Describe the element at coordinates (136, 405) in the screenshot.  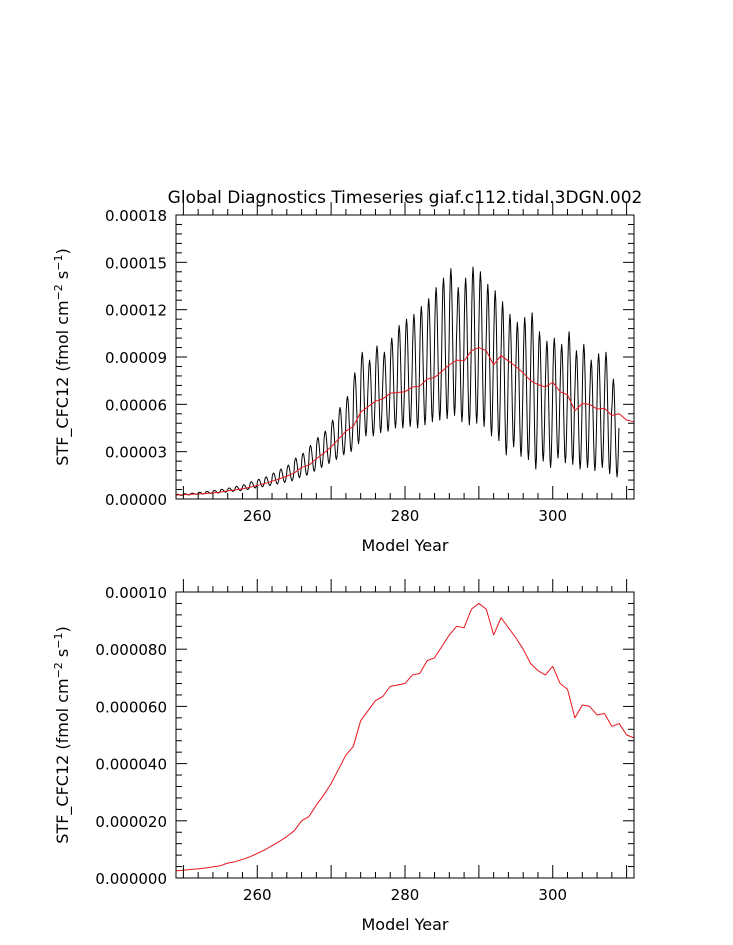
I see `y-tick-label: 0.00006` at that location.